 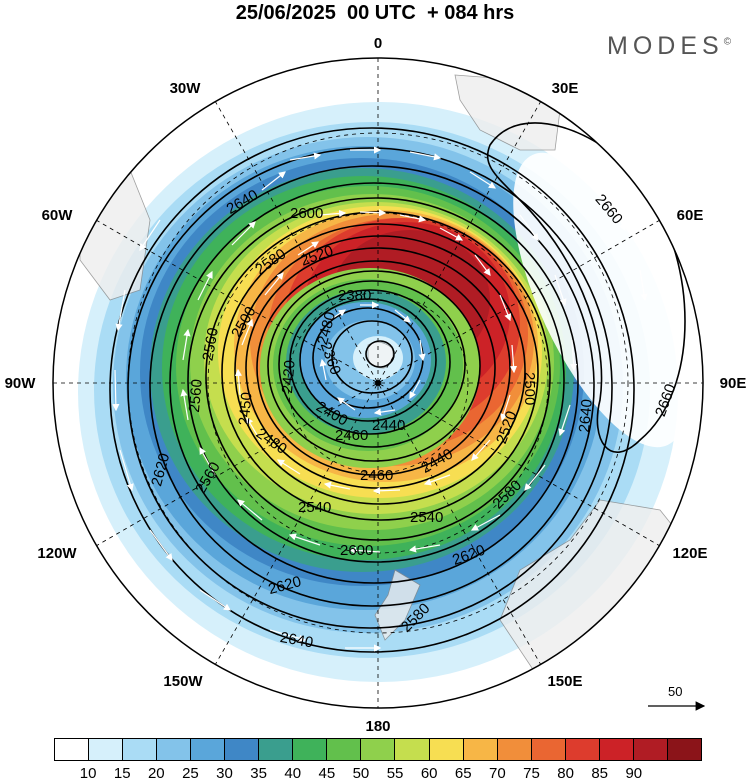 What do you see at coordinates (246, 408) in the screenshot?
I see `contour-label: 2450` at bounding box center [246, 408].